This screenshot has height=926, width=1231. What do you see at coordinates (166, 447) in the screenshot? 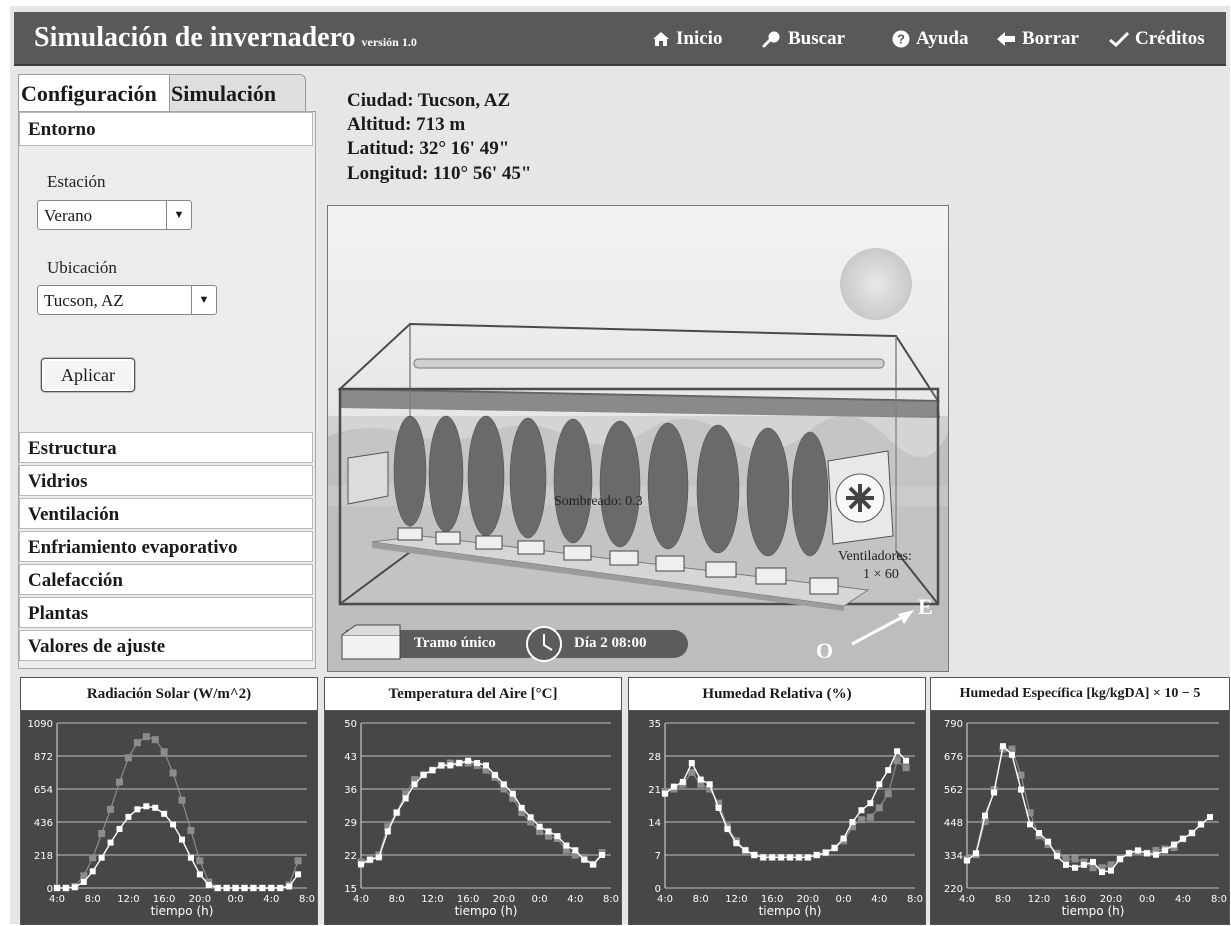
I see `section-estructura: Estructura` at bounding box center [166, 447].